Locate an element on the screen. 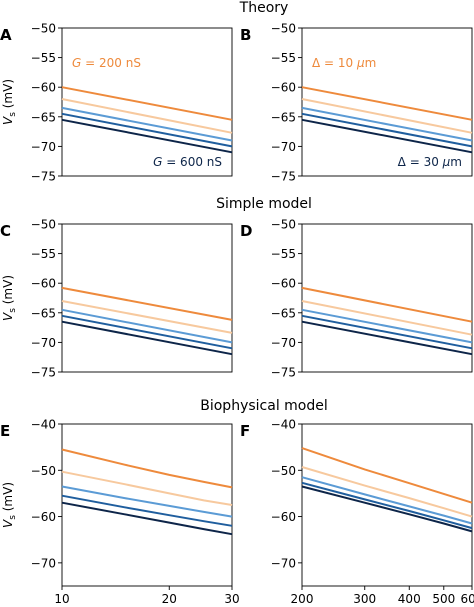 The width and height of the screenshot is (474, 607). y-tick-label-a: −70 is located at coordinates (43, 147).